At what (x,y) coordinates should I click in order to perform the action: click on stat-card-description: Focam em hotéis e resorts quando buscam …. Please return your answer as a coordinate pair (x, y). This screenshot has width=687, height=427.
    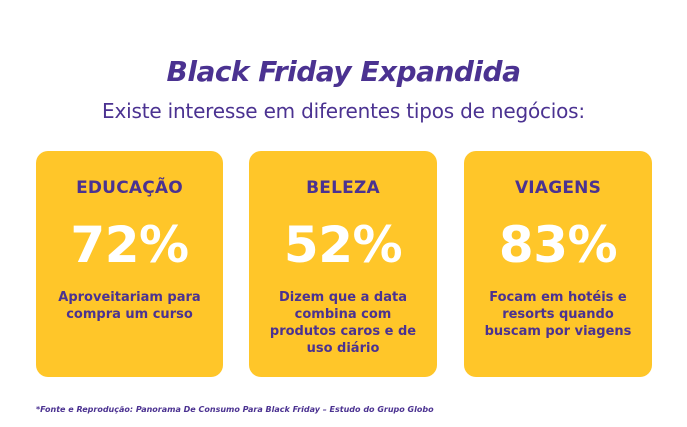
    Looking at the image, I should click on (558, 314).